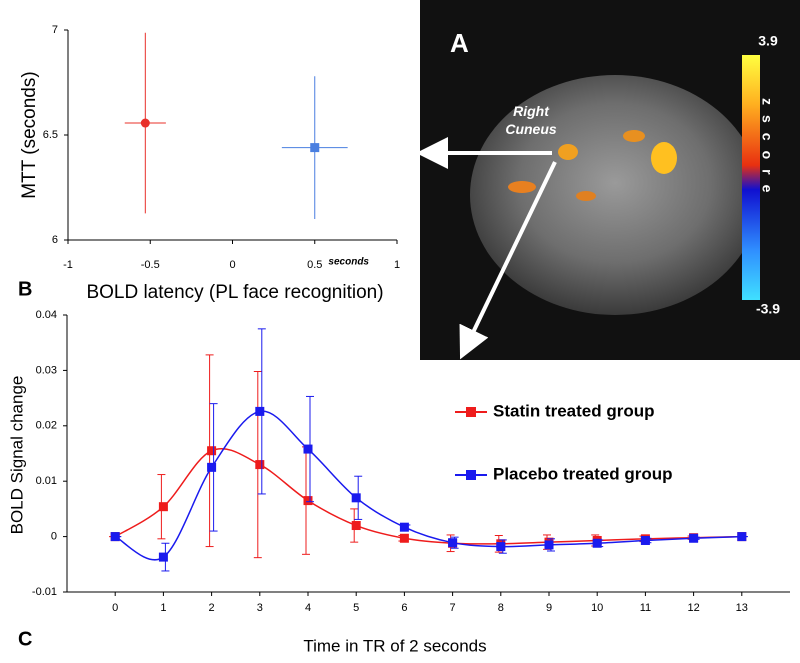 This screenshot has height=663, width=800. Describe the element at coordinates (348, 262) in the screenshot. I see `x-unit: seconds` at that location.